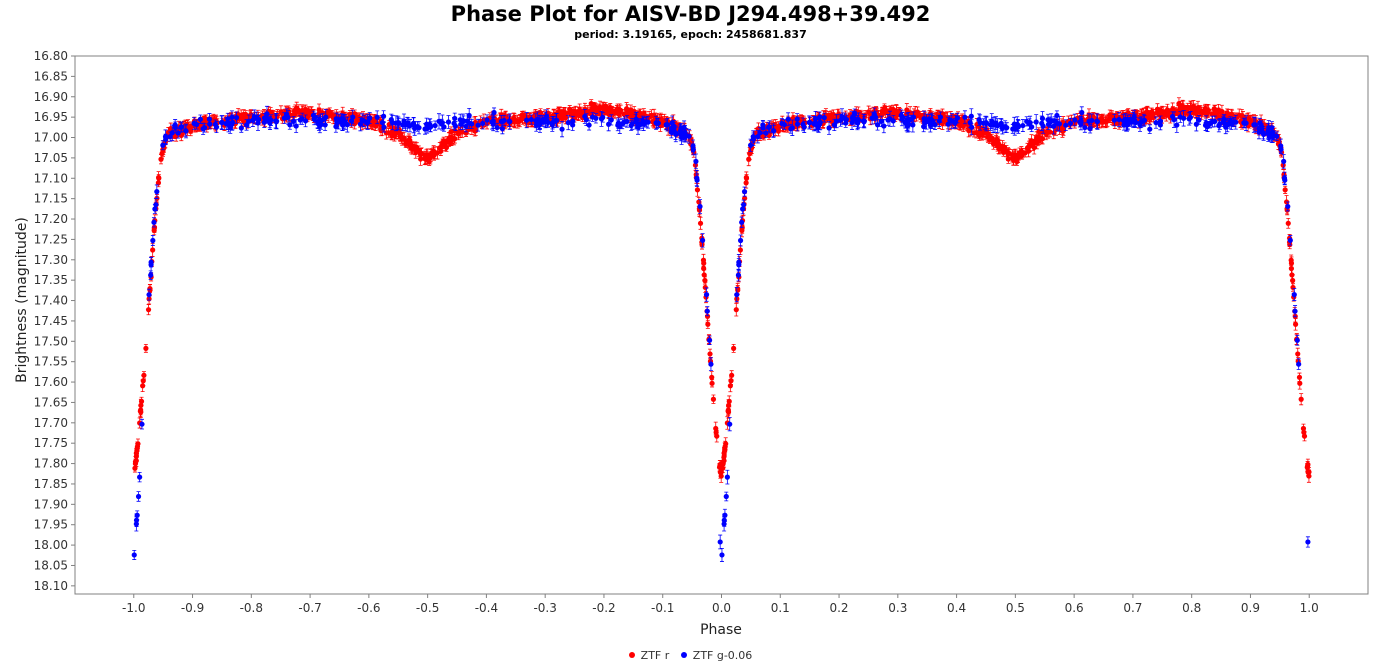 This screenshot has height=667, width=1381. Describe the element at coordinates (51, 260) in the screenshot. I see `y-tick-label: 17.30` at that location.